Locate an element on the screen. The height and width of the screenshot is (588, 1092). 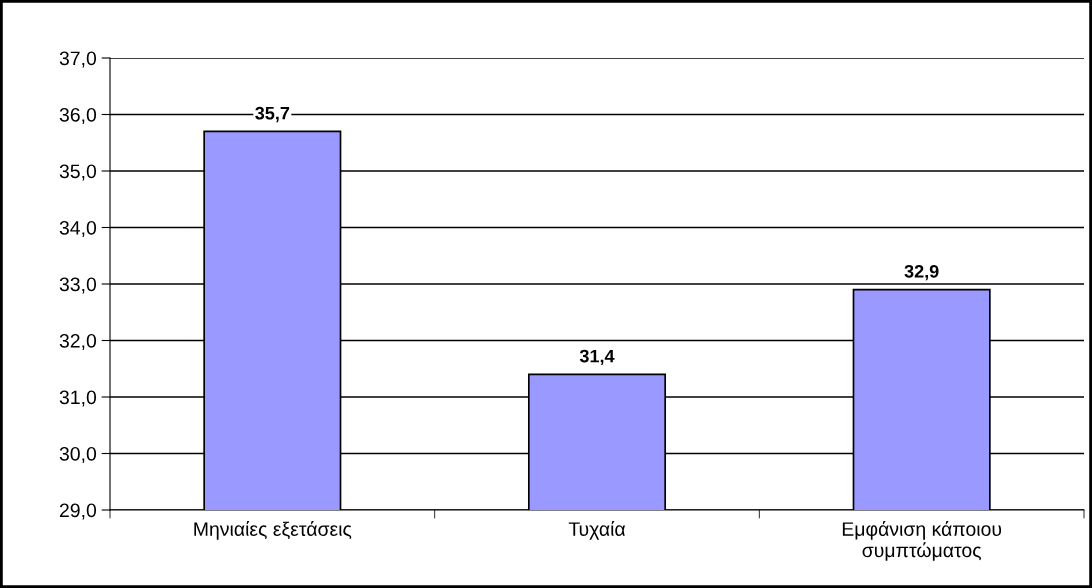
y-tick-label: 34,0 is located at coordinates (78, 229).